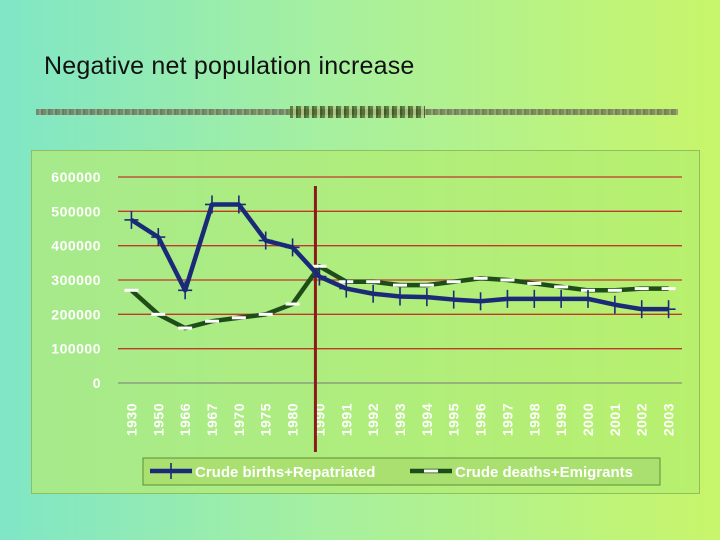  I want to click on page-title: Negative net population increase, so click(229, 66).